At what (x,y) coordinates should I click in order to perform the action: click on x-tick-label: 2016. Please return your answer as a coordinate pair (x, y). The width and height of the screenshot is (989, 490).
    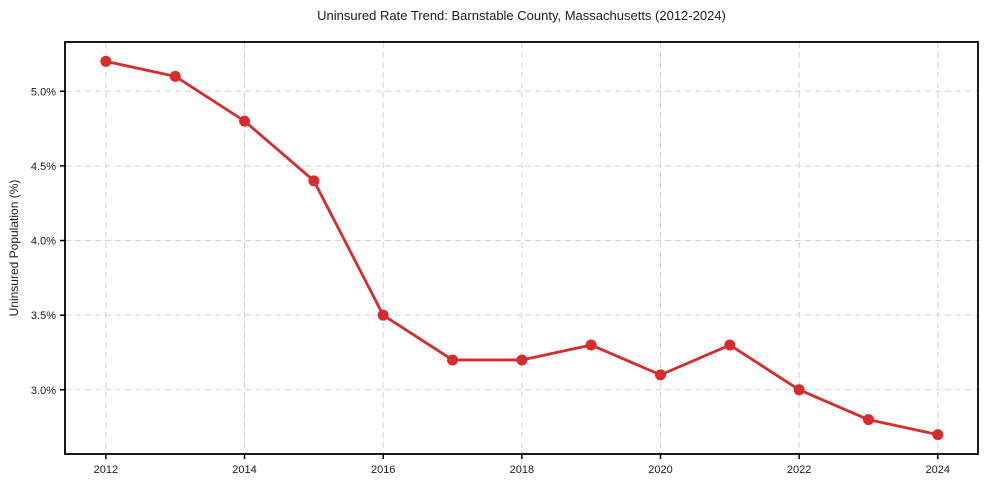
    Looking at the image, I should click on (383, 470).